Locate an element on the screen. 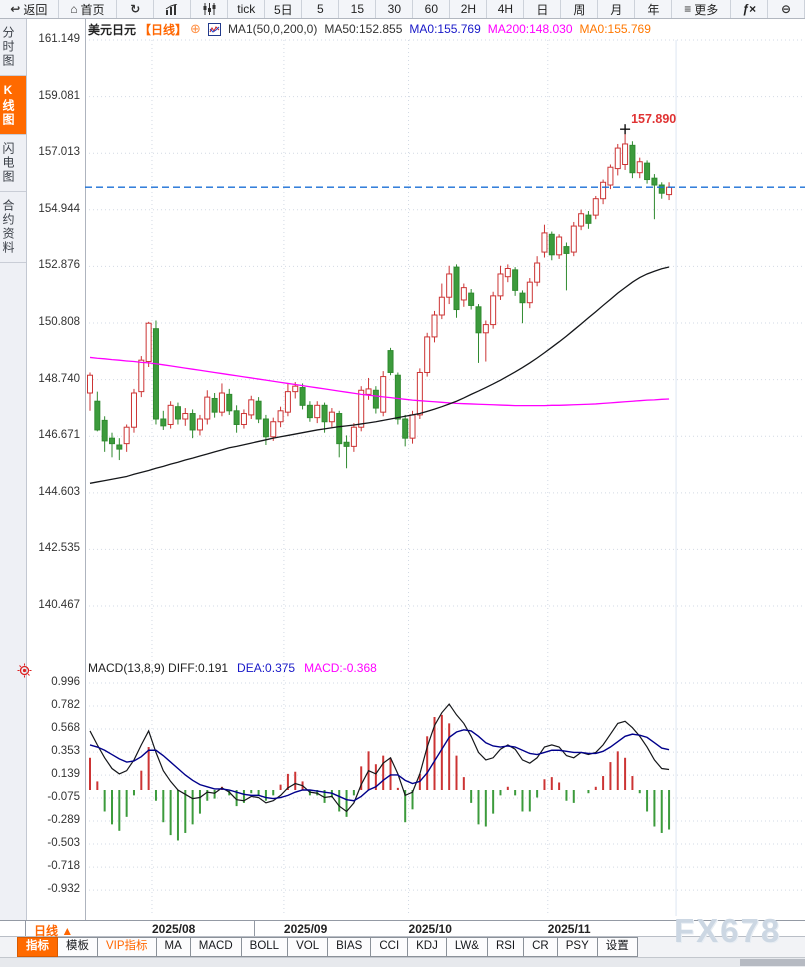 The image size is (805, 967). macd-dea-value: DEA:0.375 is located at coordinates (266, 668).